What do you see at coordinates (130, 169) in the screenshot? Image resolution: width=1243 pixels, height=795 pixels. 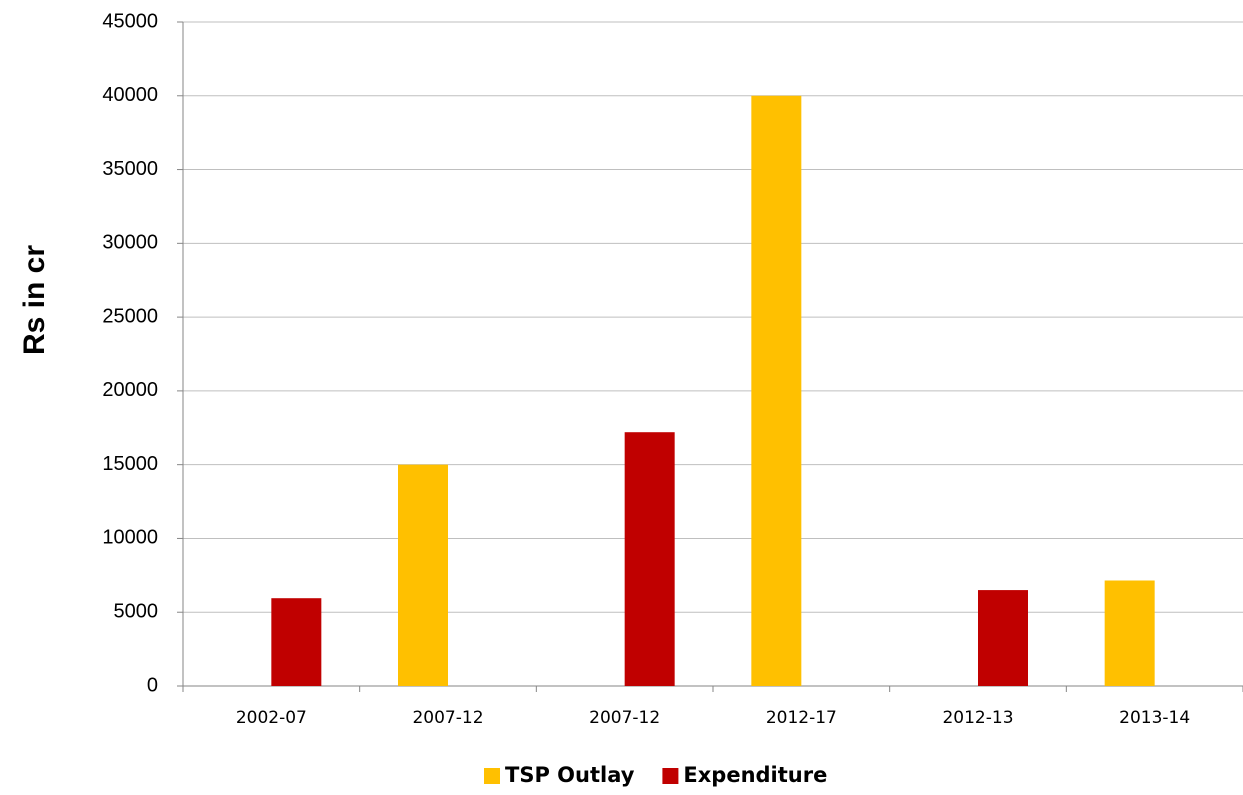 I see `y-tick-label: 35000` at bounding box center [130, 169].